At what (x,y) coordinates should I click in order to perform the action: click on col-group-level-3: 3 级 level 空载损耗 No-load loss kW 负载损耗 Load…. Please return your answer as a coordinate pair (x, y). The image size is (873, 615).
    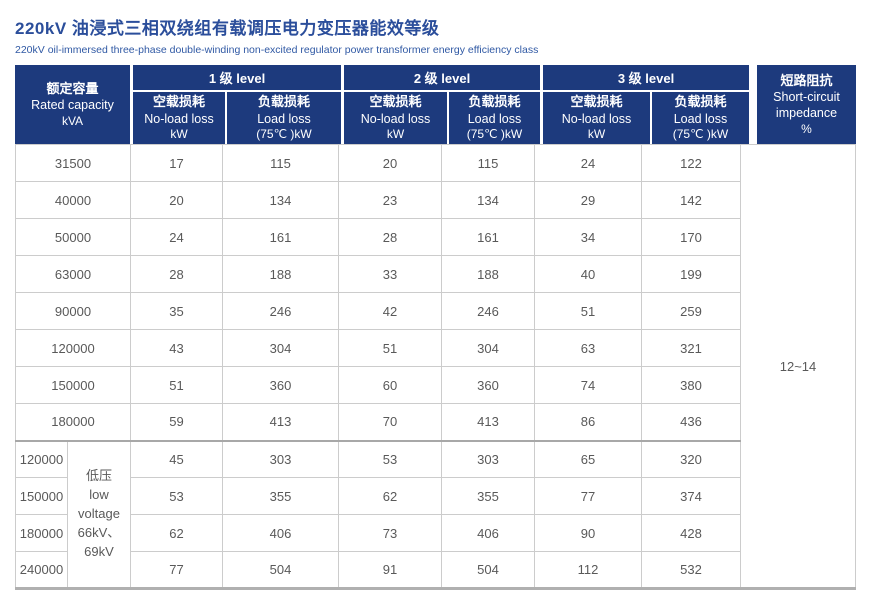
    Looking at the image, I should click on (646, 104).